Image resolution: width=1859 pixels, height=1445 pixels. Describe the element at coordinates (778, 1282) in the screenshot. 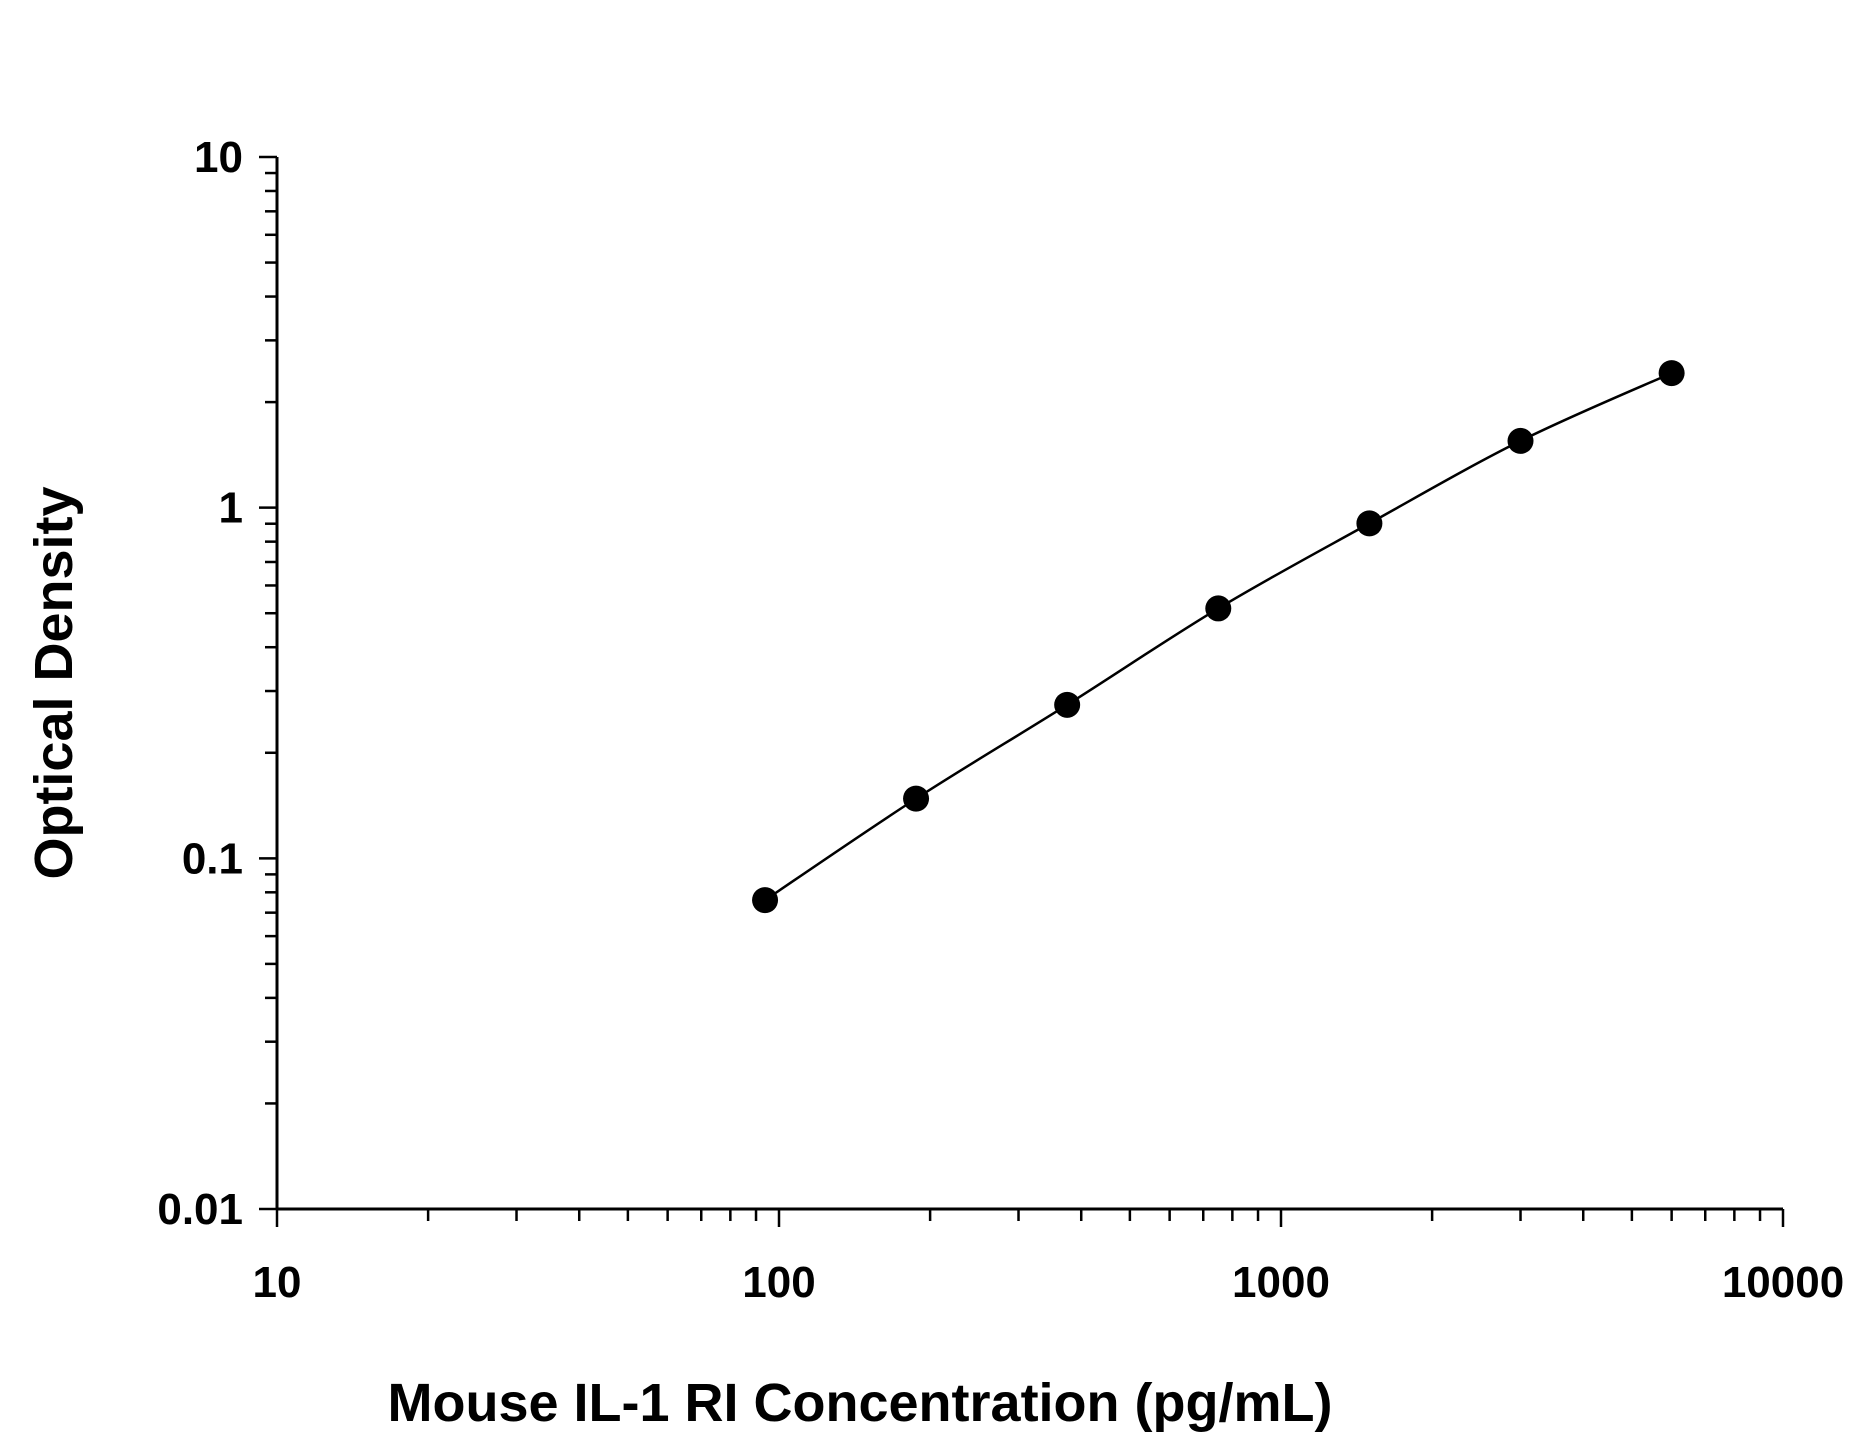

I see `x-tick-label: 100` at that location.